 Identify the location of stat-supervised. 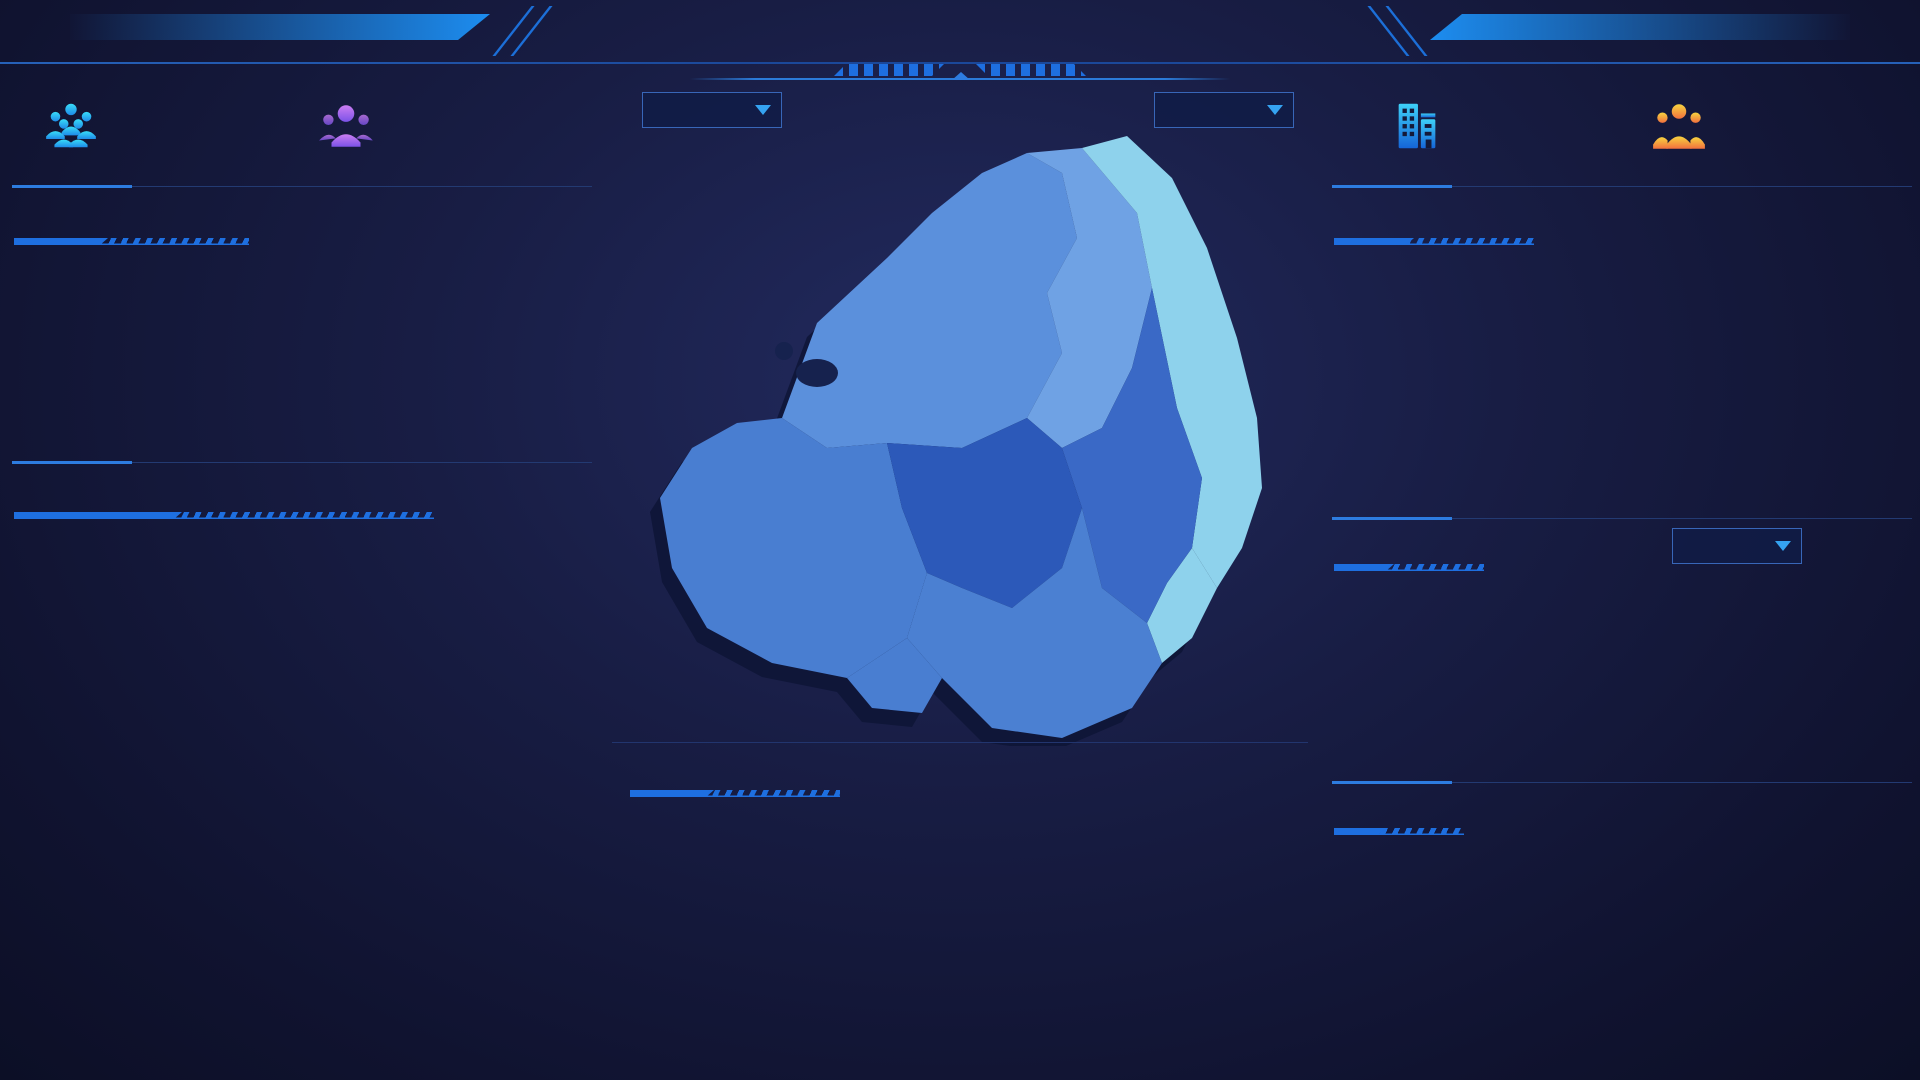
(1519, 126).